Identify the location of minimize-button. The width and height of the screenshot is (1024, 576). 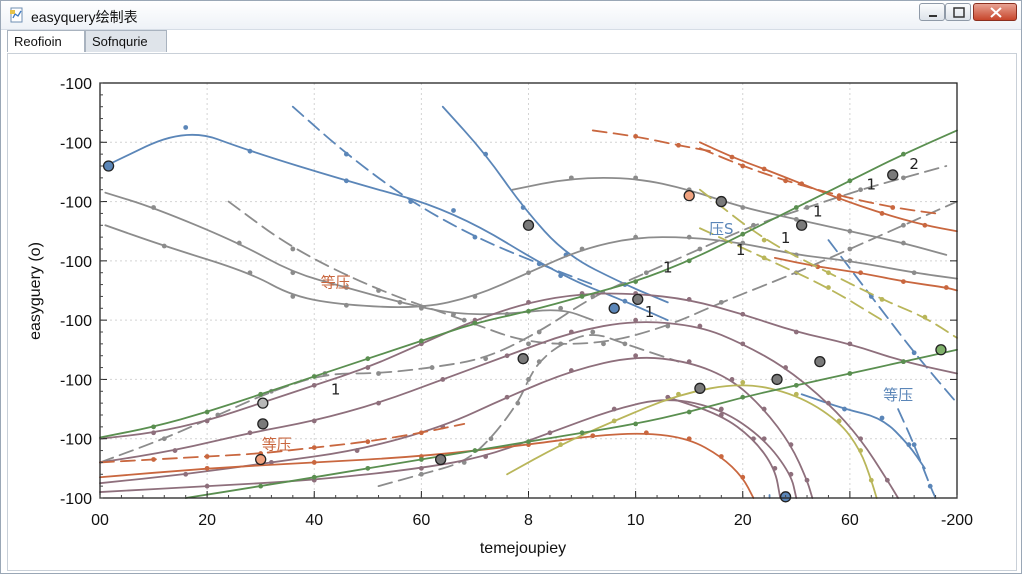
(932, 12).